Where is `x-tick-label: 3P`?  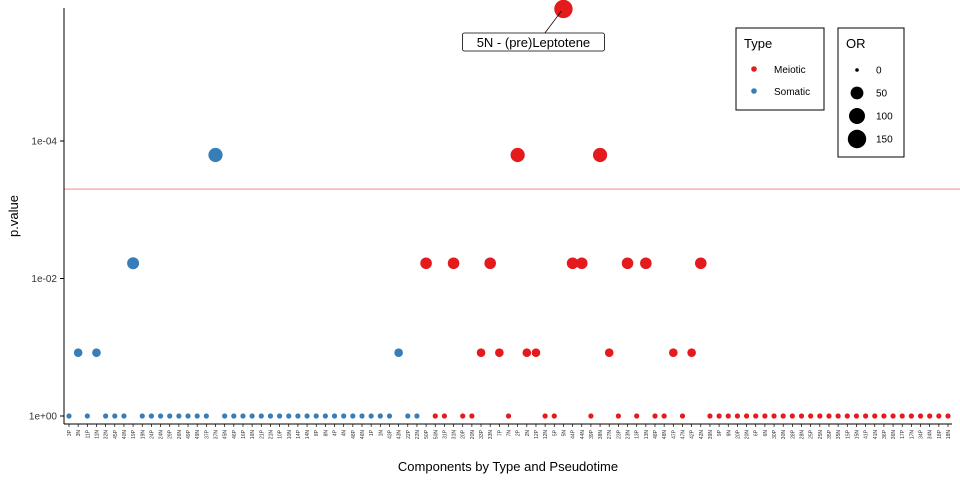 x-tick-label: 3P is located at coordinates (70, 432).